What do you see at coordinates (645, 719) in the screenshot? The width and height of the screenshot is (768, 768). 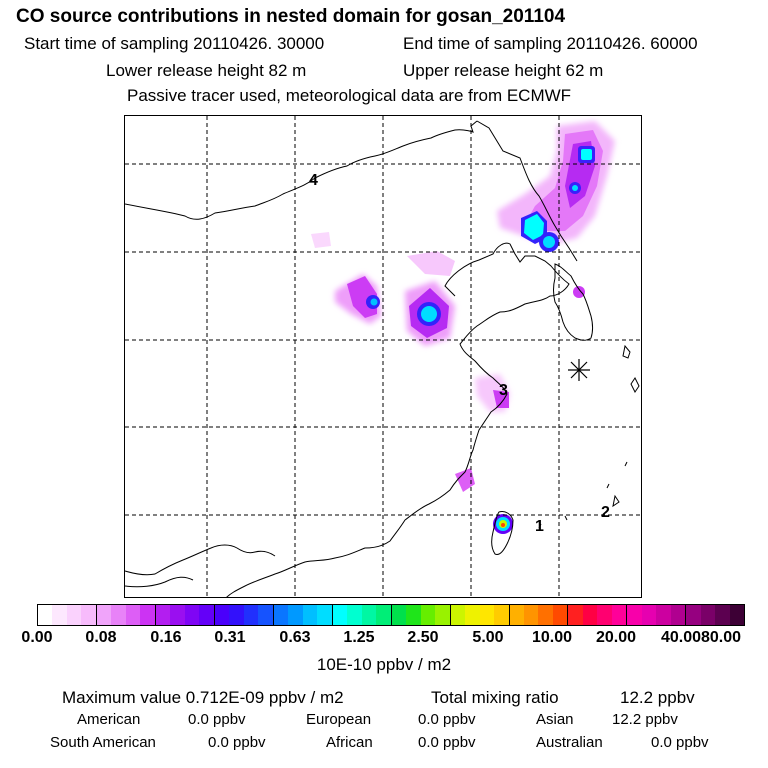 I see `region-value: 12.2 ppbv` at bounding box center [645, 719].